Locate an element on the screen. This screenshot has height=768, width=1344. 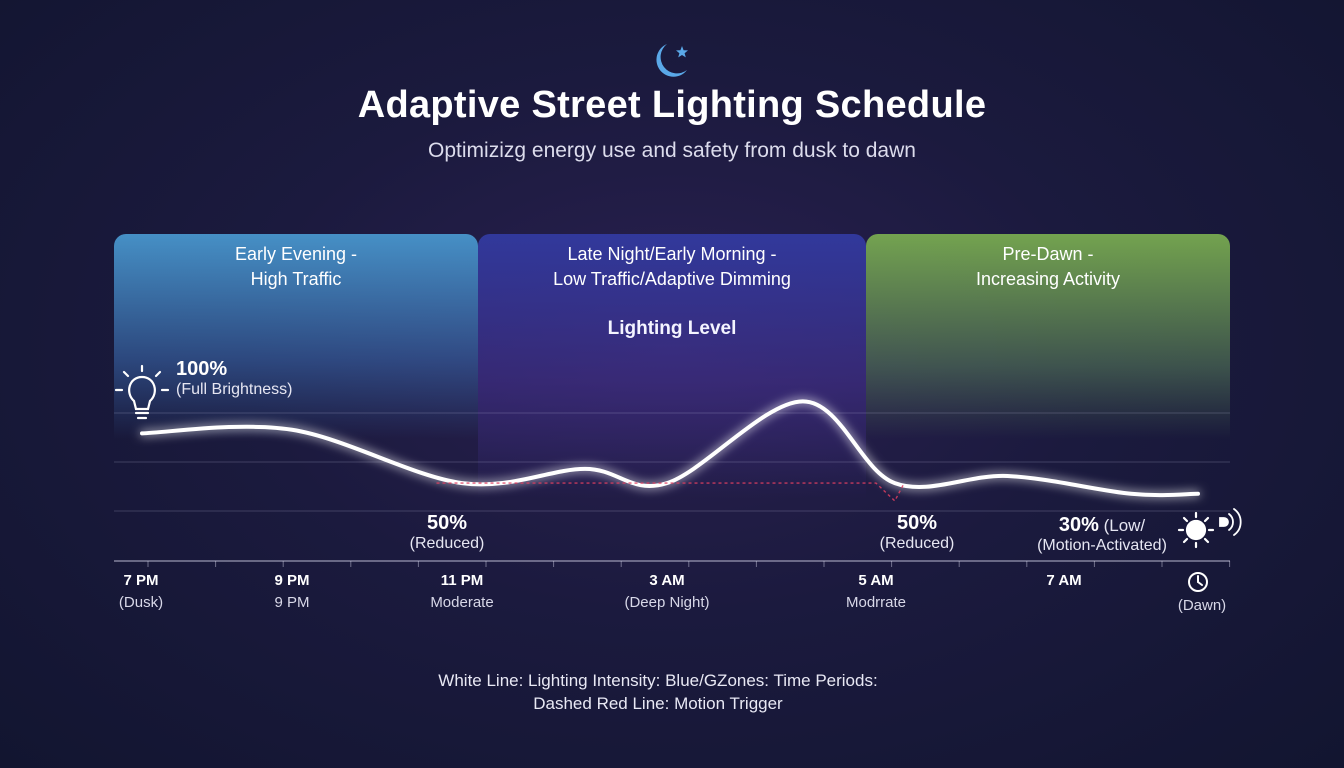
x-tick-label-main: 7 PM is located at coordinates (141, 580).